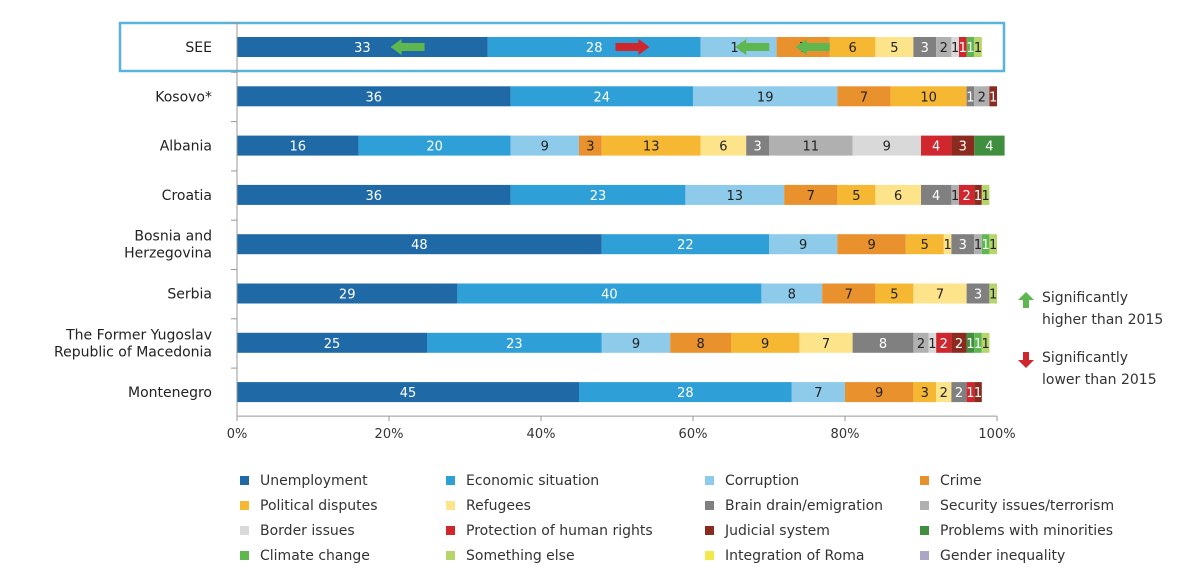 This screenshot has width=1198, height=582. I want to click on data-label: 24, so click(602, 97).